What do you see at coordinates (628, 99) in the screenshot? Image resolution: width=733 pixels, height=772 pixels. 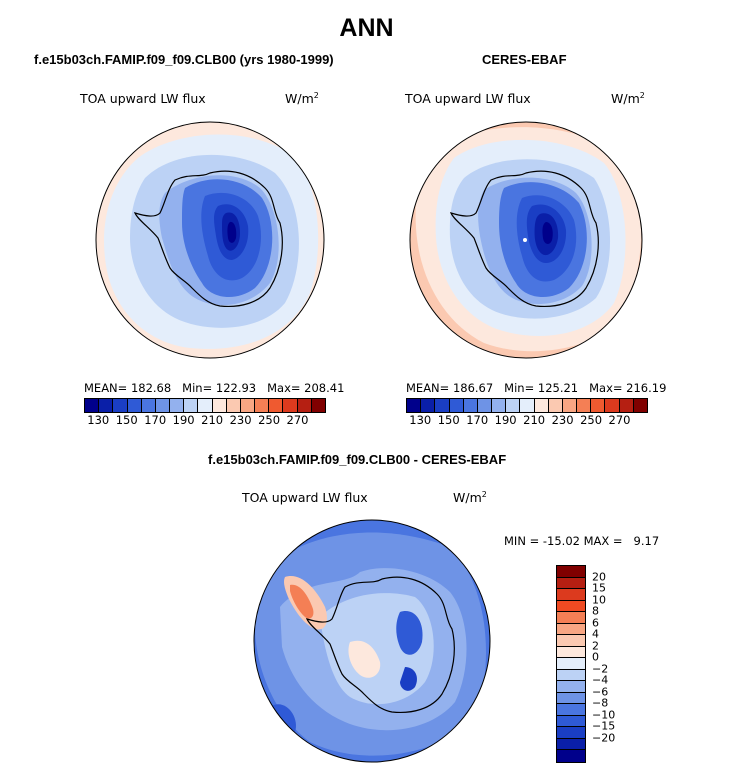 I see `units-label-obs: W/m2` at bounding box center [628, 99].